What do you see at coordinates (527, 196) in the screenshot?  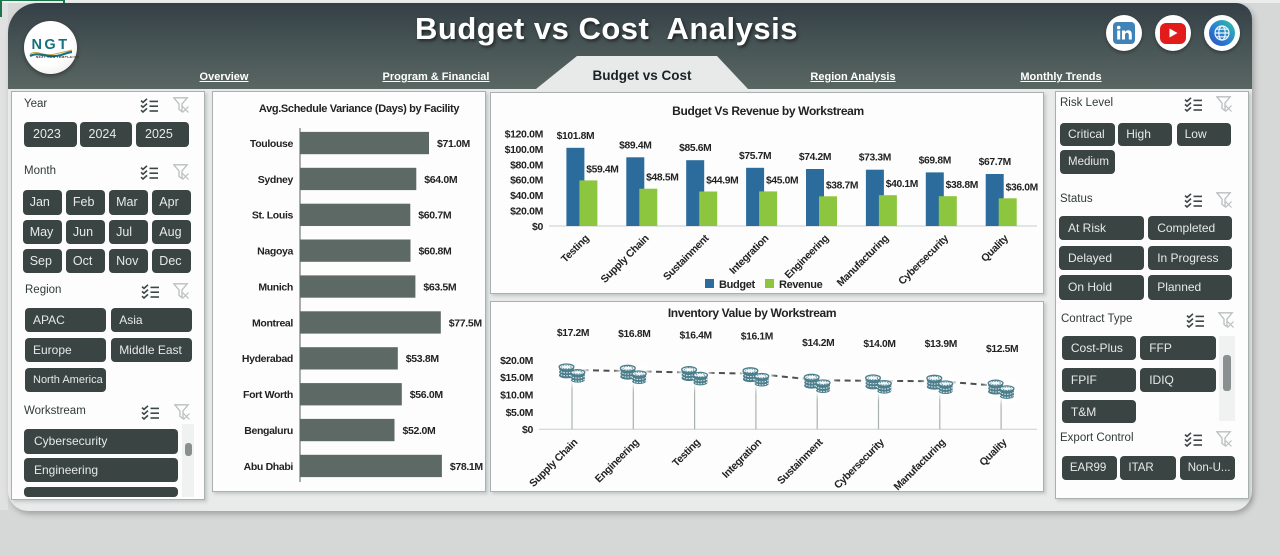 I see `svg-text: $40.0M` at bounding box center [527, 196].